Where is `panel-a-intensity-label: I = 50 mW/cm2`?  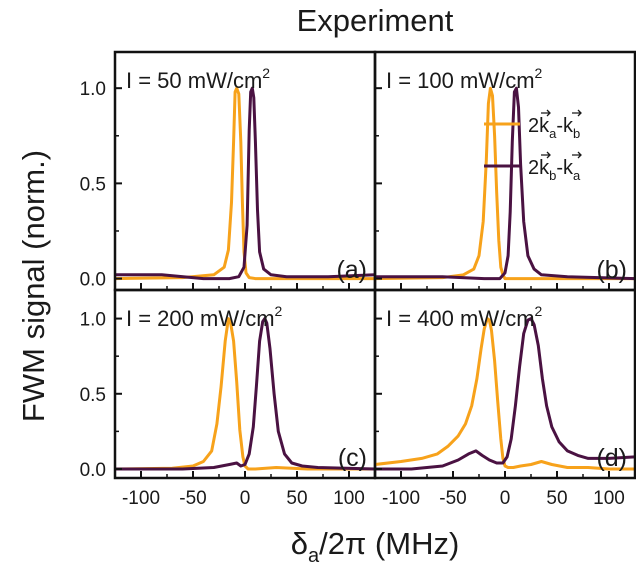
panel-a-intensity-label: I = 50 mW/cm2 is located at coordinates (198, 79).